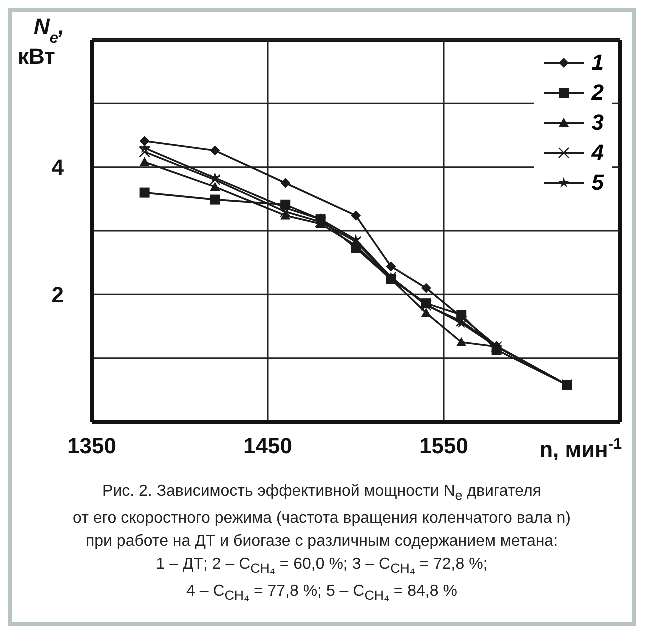 The width and height of the screenshot is (646, 642). Describe the element at coordinates (581, 449) in the screenshot. I see `x-axis-title: n, мин$^{-1}$` at that location.